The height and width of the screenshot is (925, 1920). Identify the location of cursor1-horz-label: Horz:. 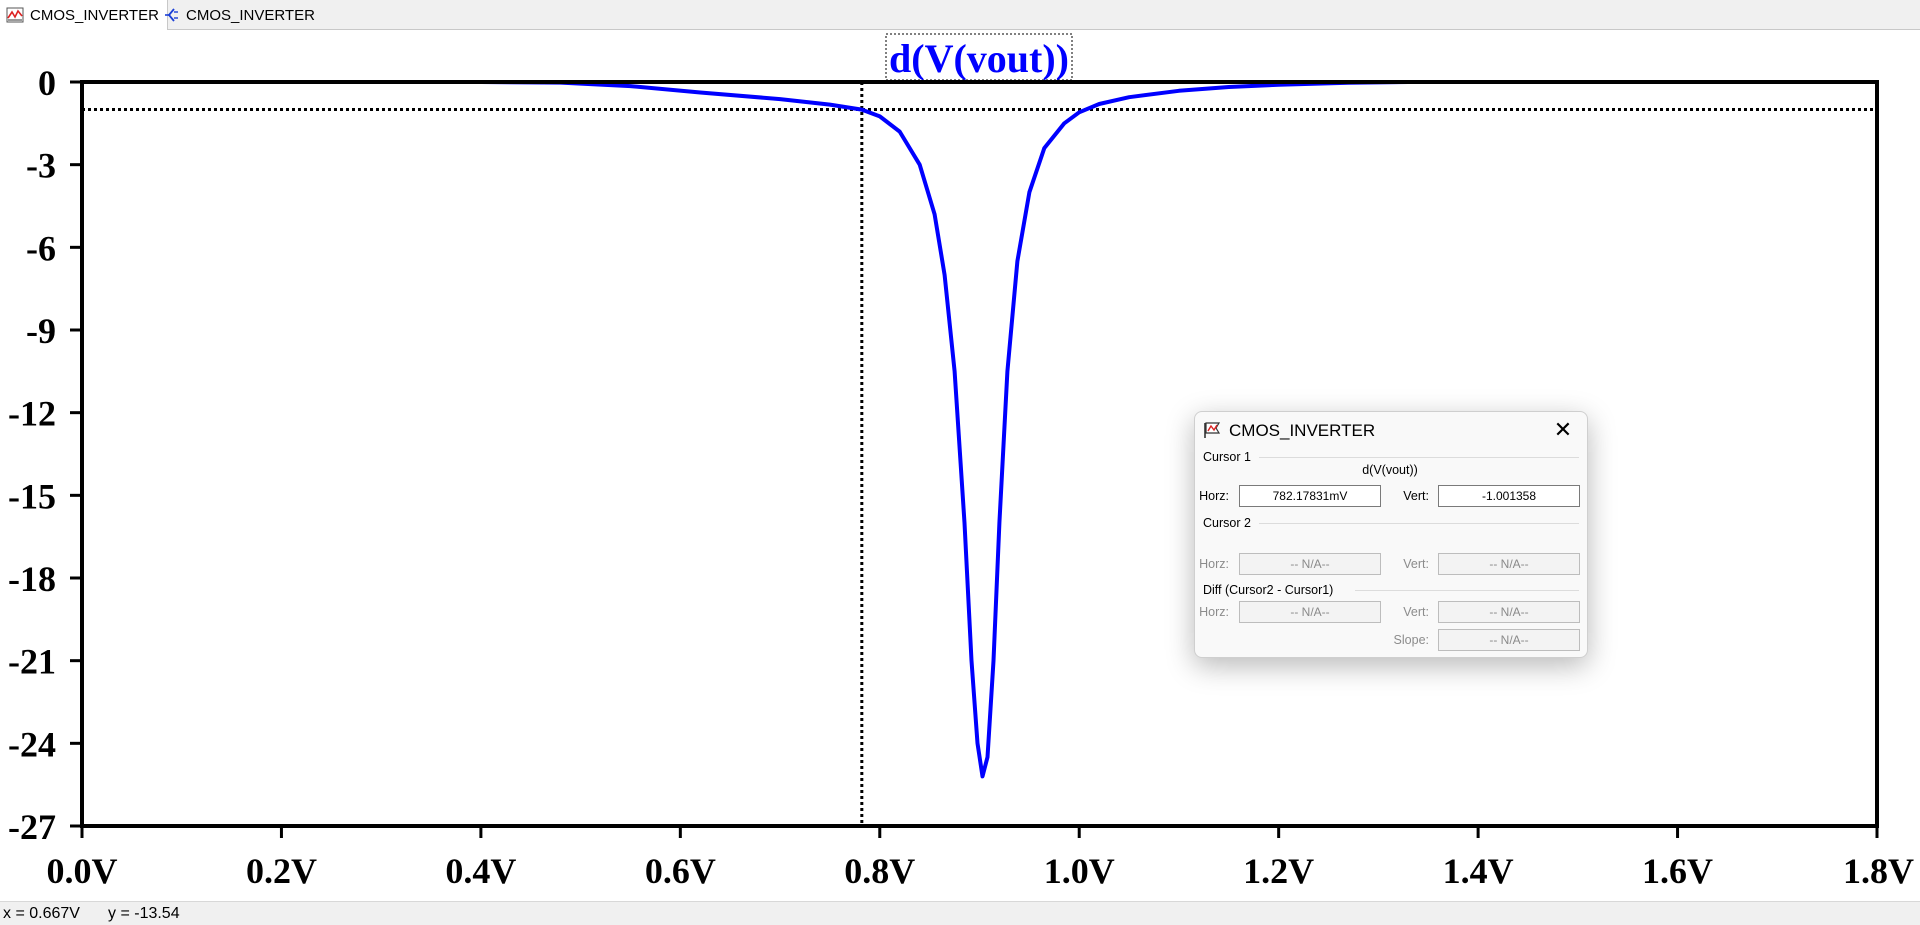
(1214, 496).